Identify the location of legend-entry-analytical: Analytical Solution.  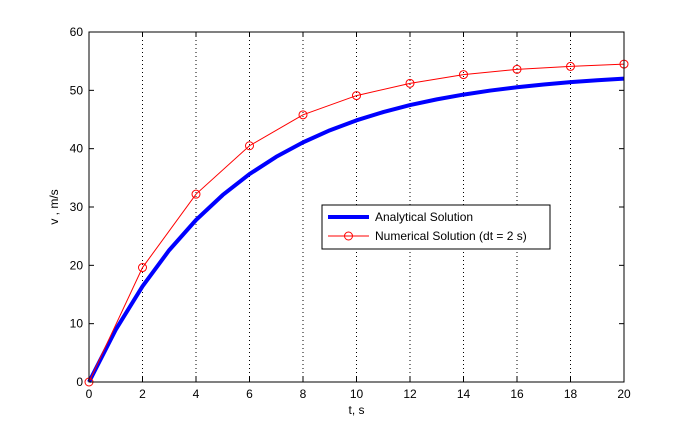
(424, 217).